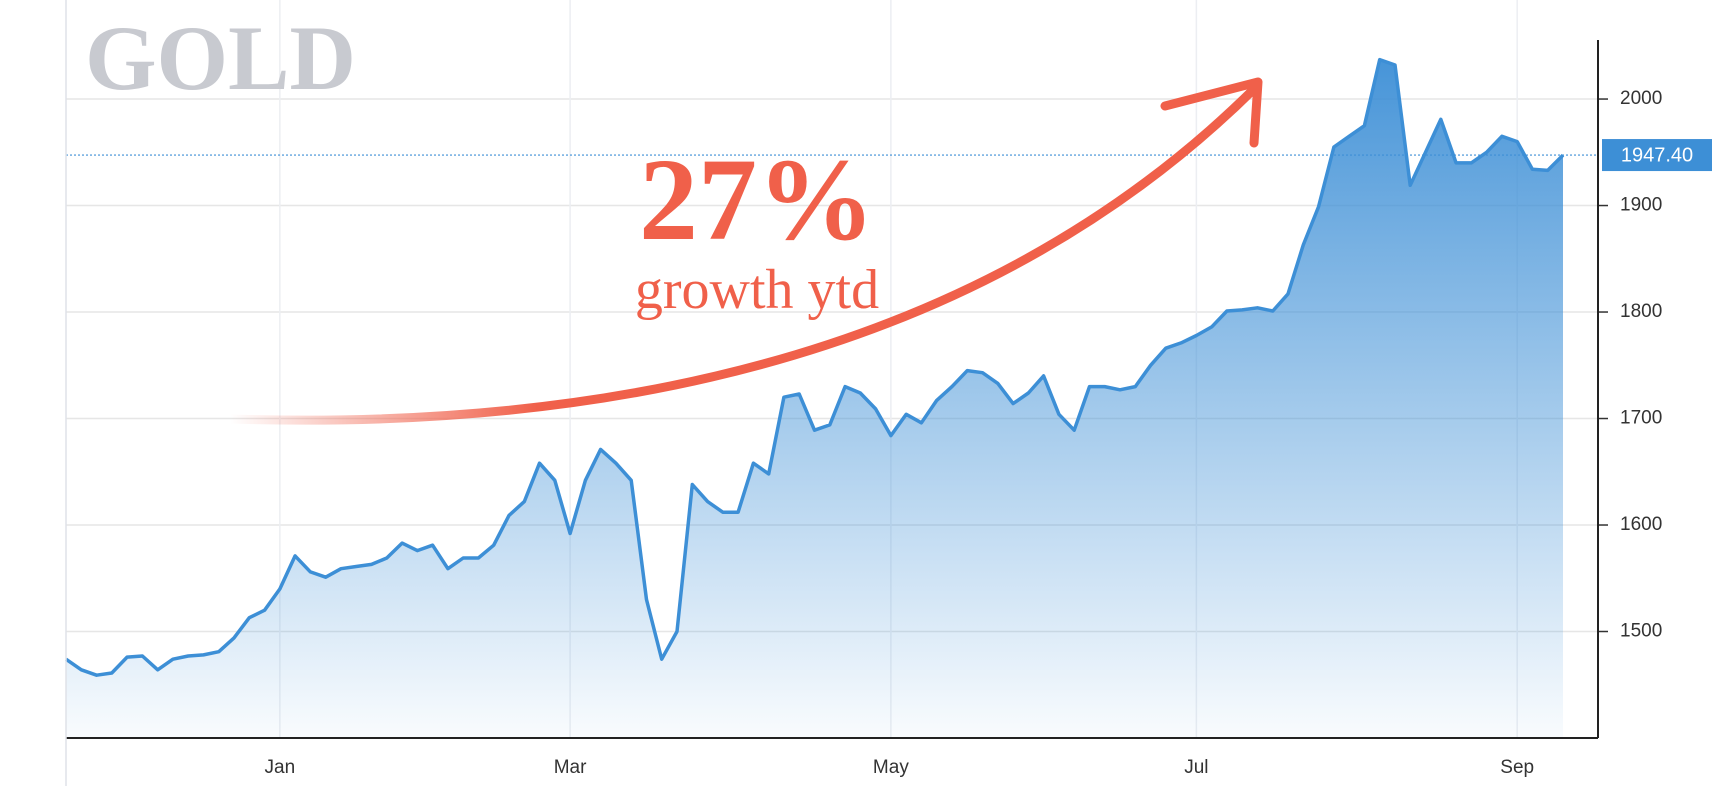 The height and width of the screenshot is (786, 1712). What do you see at coordinates (891, 767) in the screenshot?
I see `x-tick-label: May` at bounding box center [891, 767].